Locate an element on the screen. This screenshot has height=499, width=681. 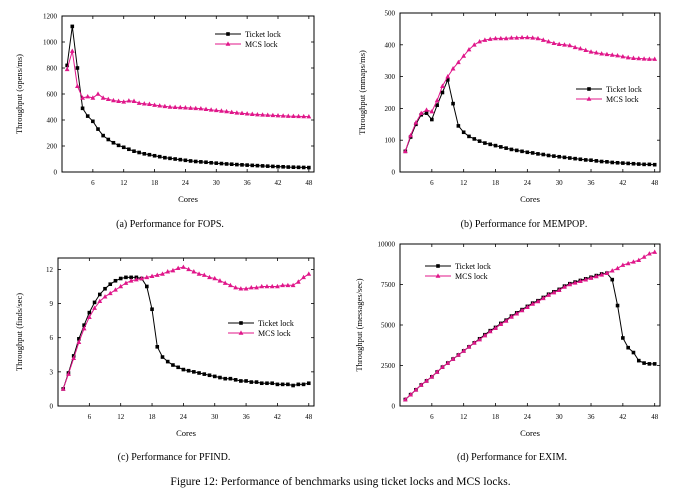
x-tick-label: 48 is located at coordinates (655, 183).